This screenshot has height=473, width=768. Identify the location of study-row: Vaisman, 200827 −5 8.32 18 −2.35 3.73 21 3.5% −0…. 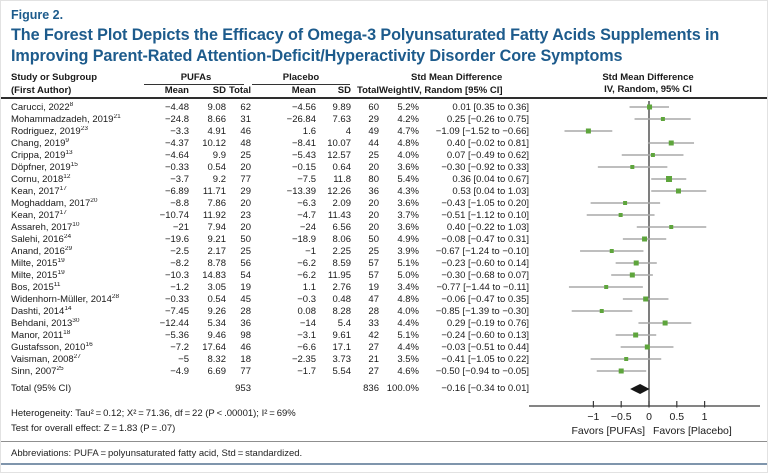
(270, 359).